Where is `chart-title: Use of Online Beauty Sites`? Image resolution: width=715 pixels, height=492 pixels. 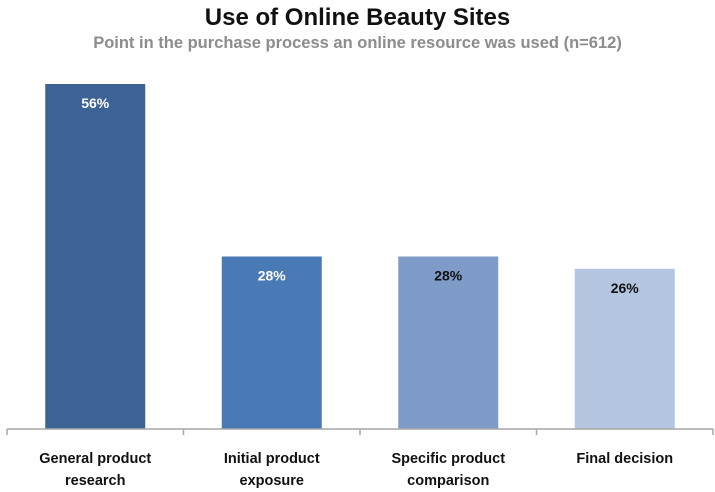
chart-title: Use of Online Beauty Sites is located at coordinates (357, 17).